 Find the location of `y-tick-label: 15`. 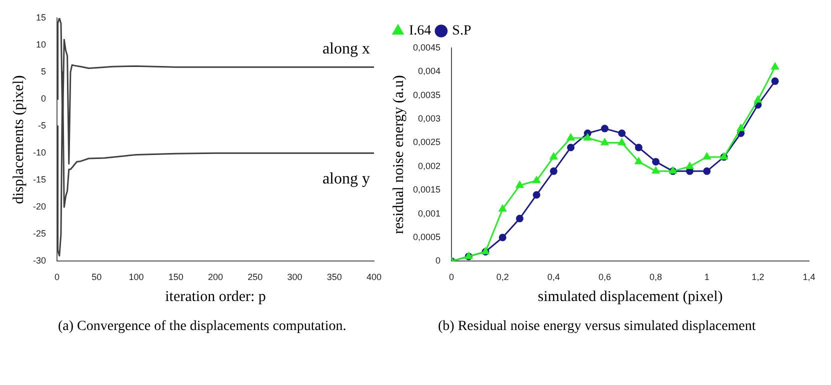

y-tick-label: 15 is located at coordinates (41, 17).